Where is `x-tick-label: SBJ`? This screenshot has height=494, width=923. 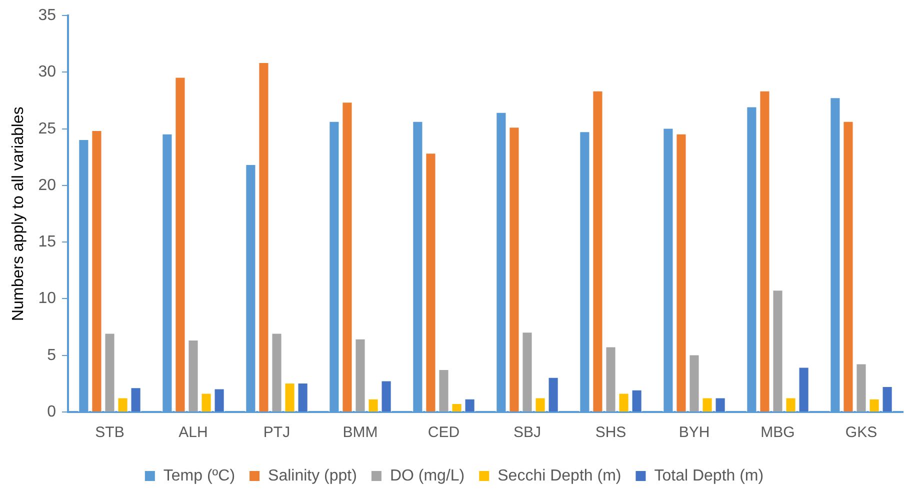 x-tick-label: SBJ is located at coordinates (527, 433).